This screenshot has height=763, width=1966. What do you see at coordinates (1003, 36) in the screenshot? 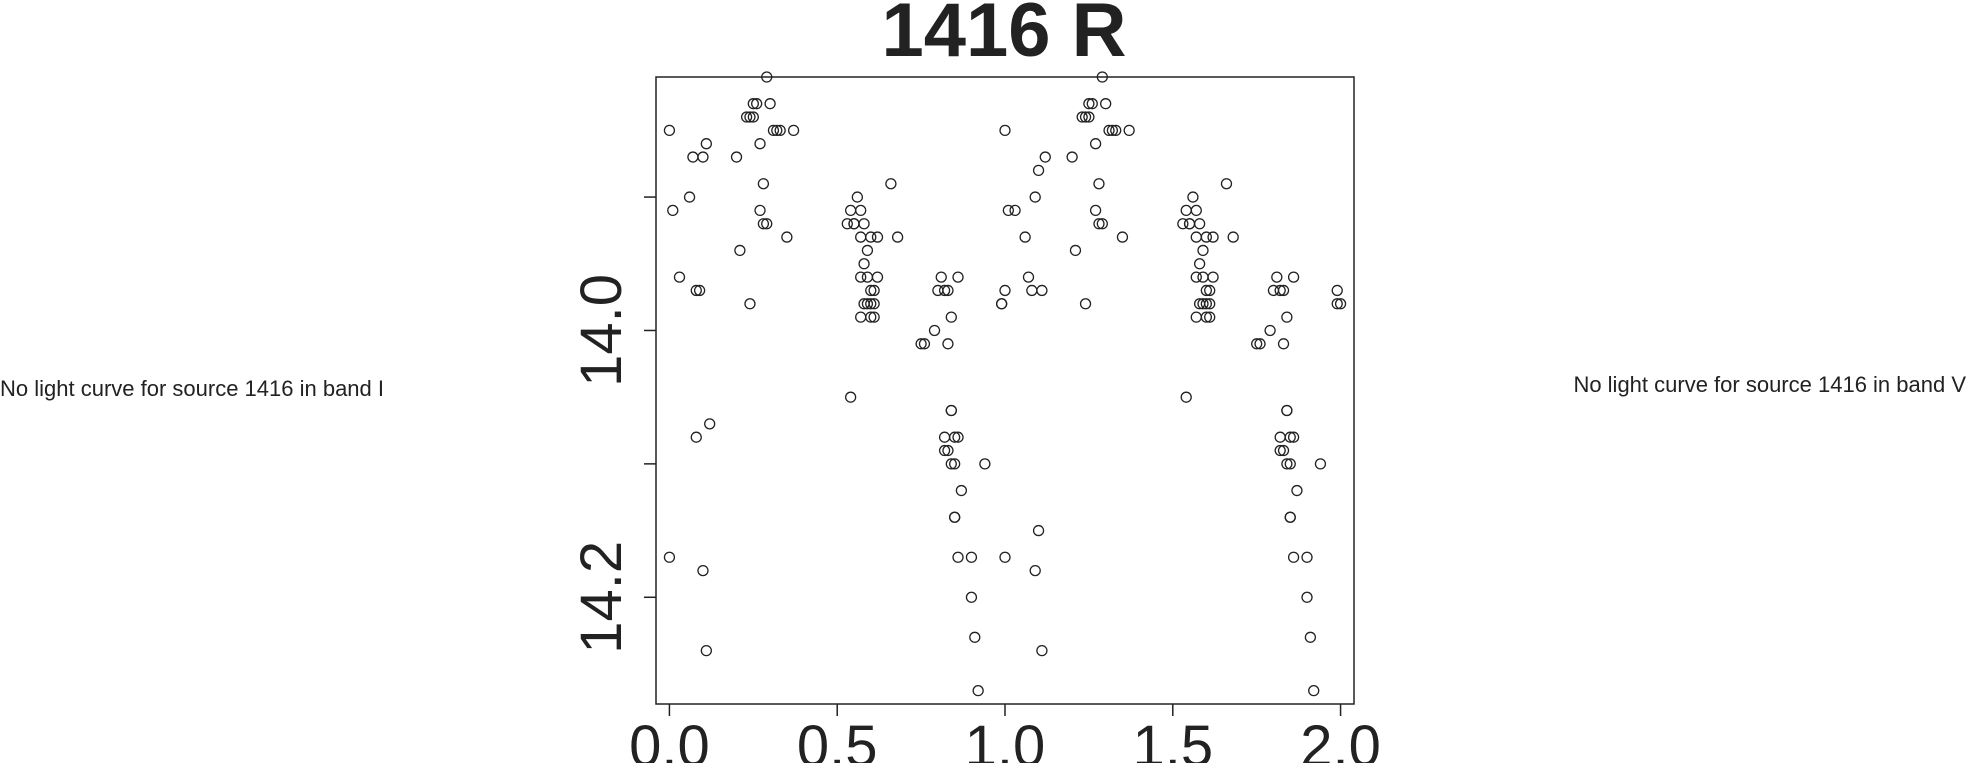
I see `chart-title: 1416 R` at bounding box center [1003, 36].